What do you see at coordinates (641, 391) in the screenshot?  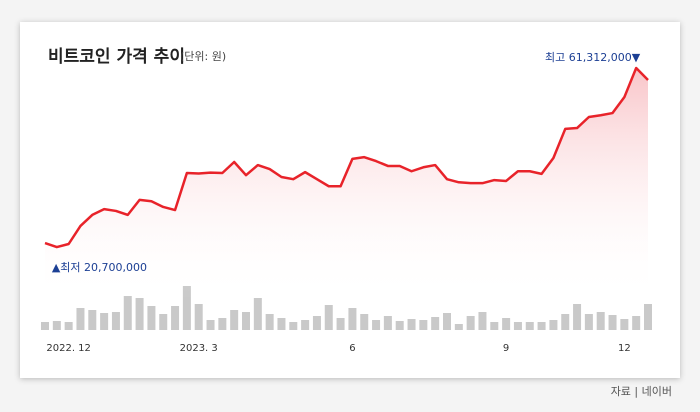 I see `source: 자료 | 네이버` at bounding box center [641, 391].